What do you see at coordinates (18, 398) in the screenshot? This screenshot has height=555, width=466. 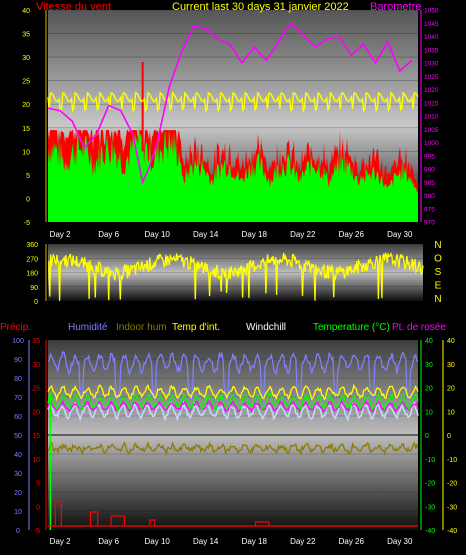 I see `humidity-tick-label: 70` at bounding box center [18, 398].